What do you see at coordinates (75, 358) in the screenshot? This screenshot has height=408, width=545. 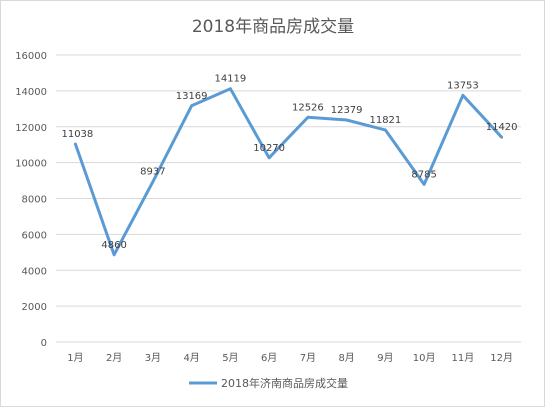 I see `x-tick-label: 1月` at bounding box center [75, 358].